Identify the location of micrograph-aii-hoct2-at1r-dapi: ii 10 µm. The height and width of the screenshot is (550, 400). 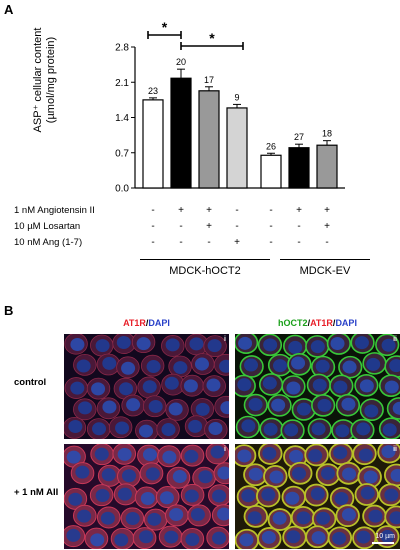
(317, 496).